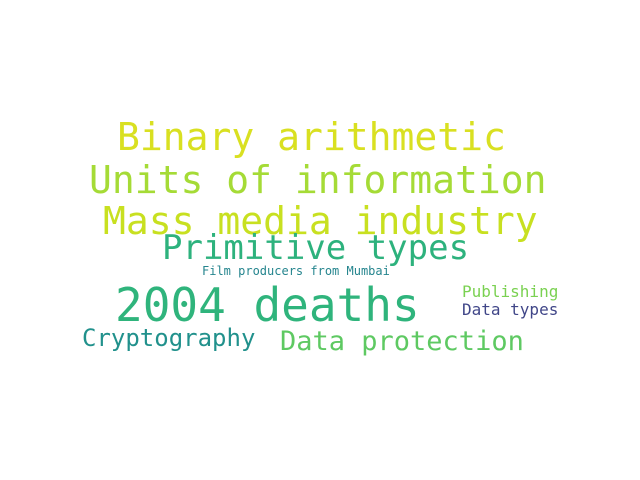 The image size is (640, 480). I want to click on word-publishing: Publishing, so click(510, 291).